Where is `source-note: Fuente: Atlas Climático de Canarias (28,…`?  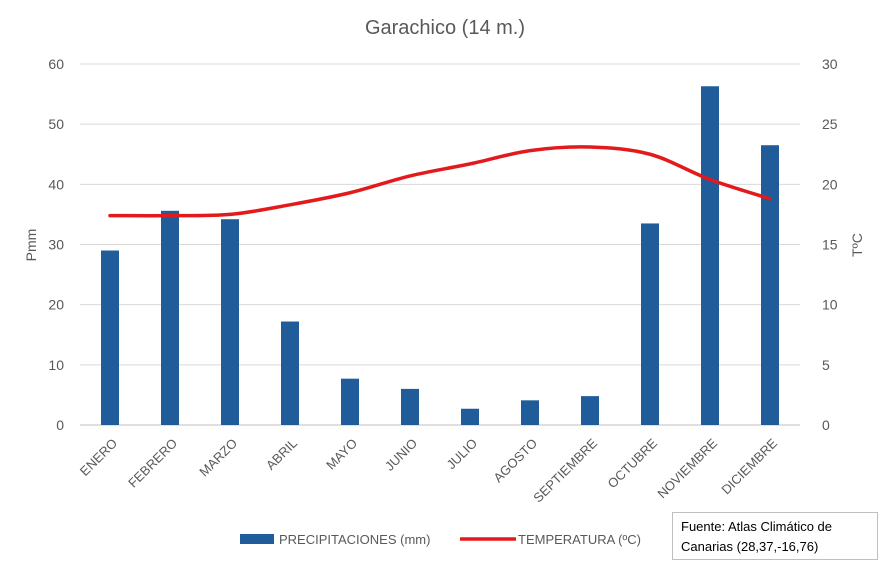 source-note: Fuente: Atlas Climático de Canarias (28,… is located at coordinates (775, 536).